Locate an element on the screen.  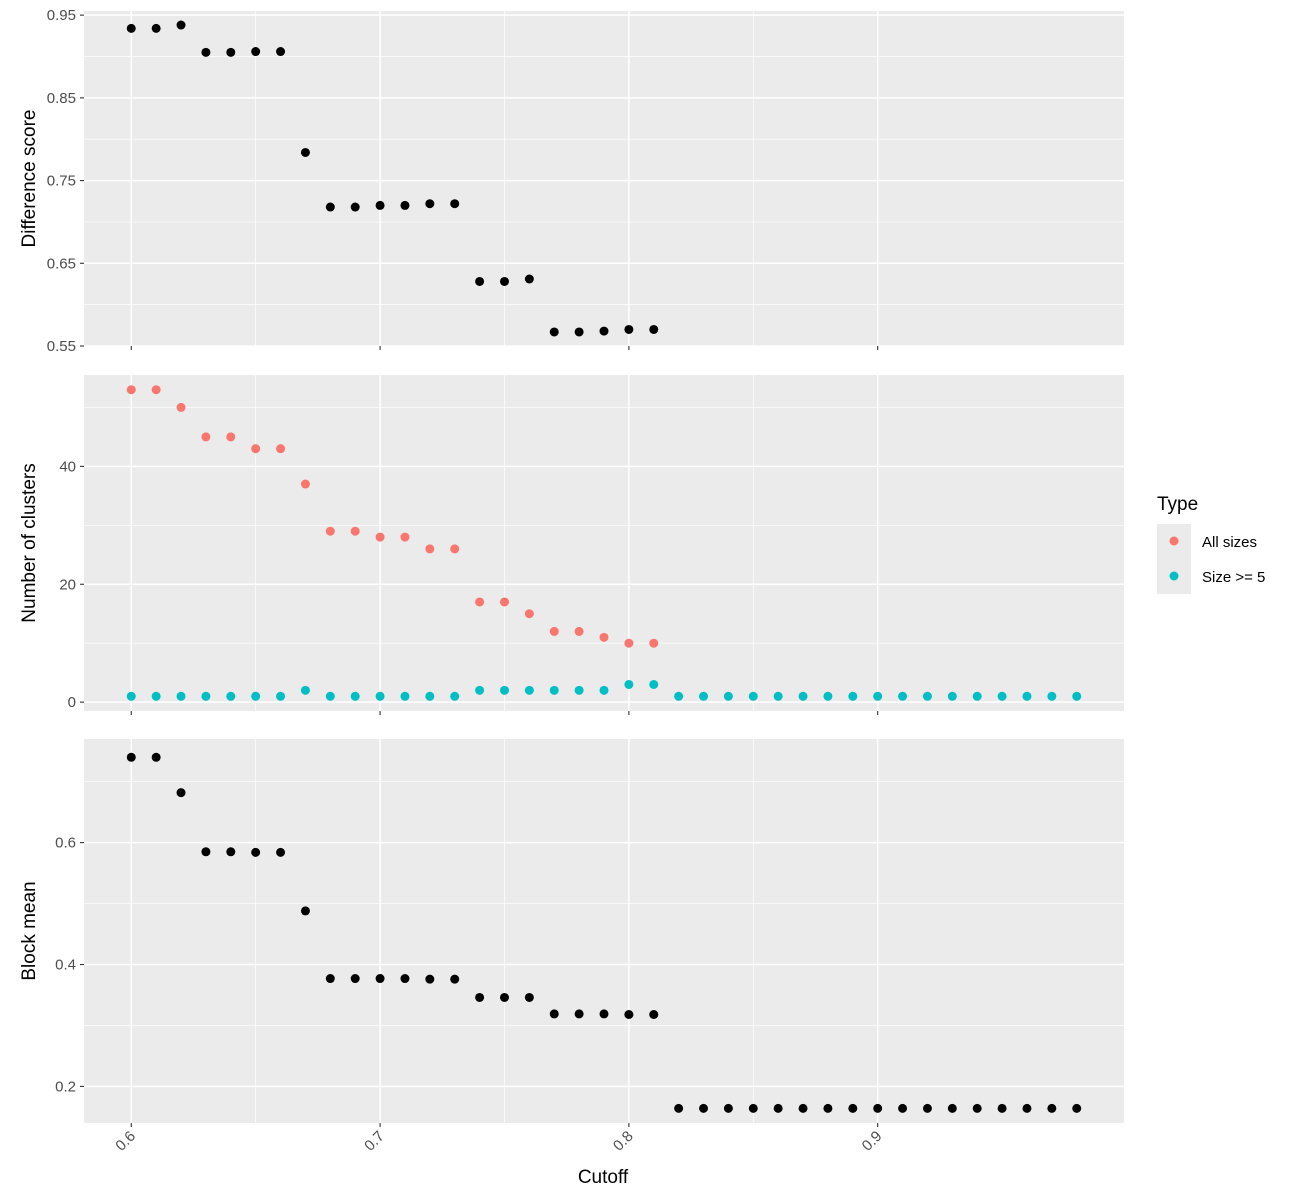
y-tick-label: 0.6 is located at coordinates (65, 843).